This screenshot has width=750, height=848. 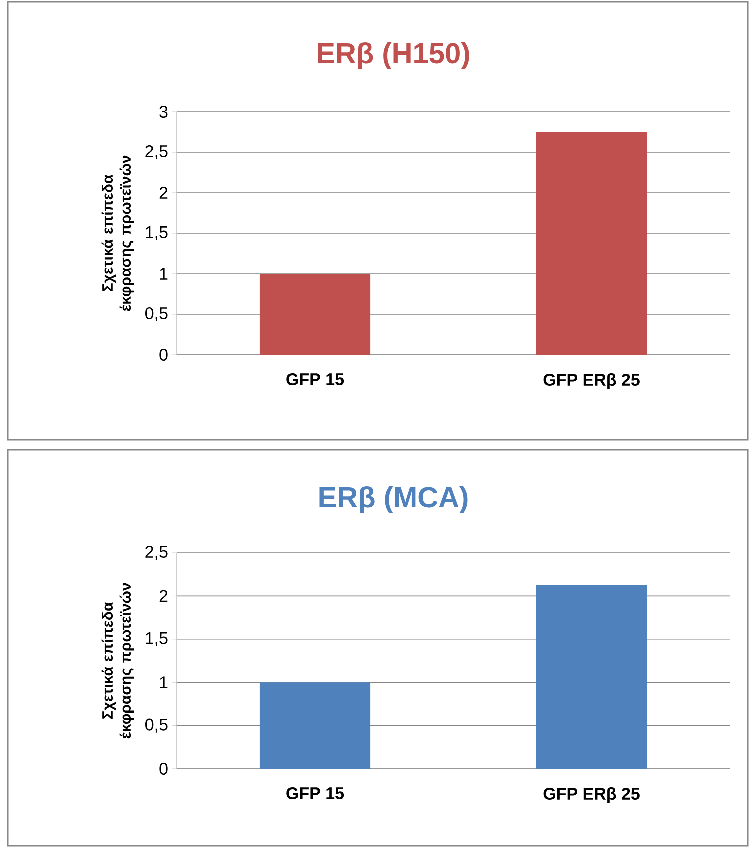 What do you see at coordinates (394, 56) in the screenshot?
I see `chart-title: ERβ (H150)` at bounding box center [394, 56].